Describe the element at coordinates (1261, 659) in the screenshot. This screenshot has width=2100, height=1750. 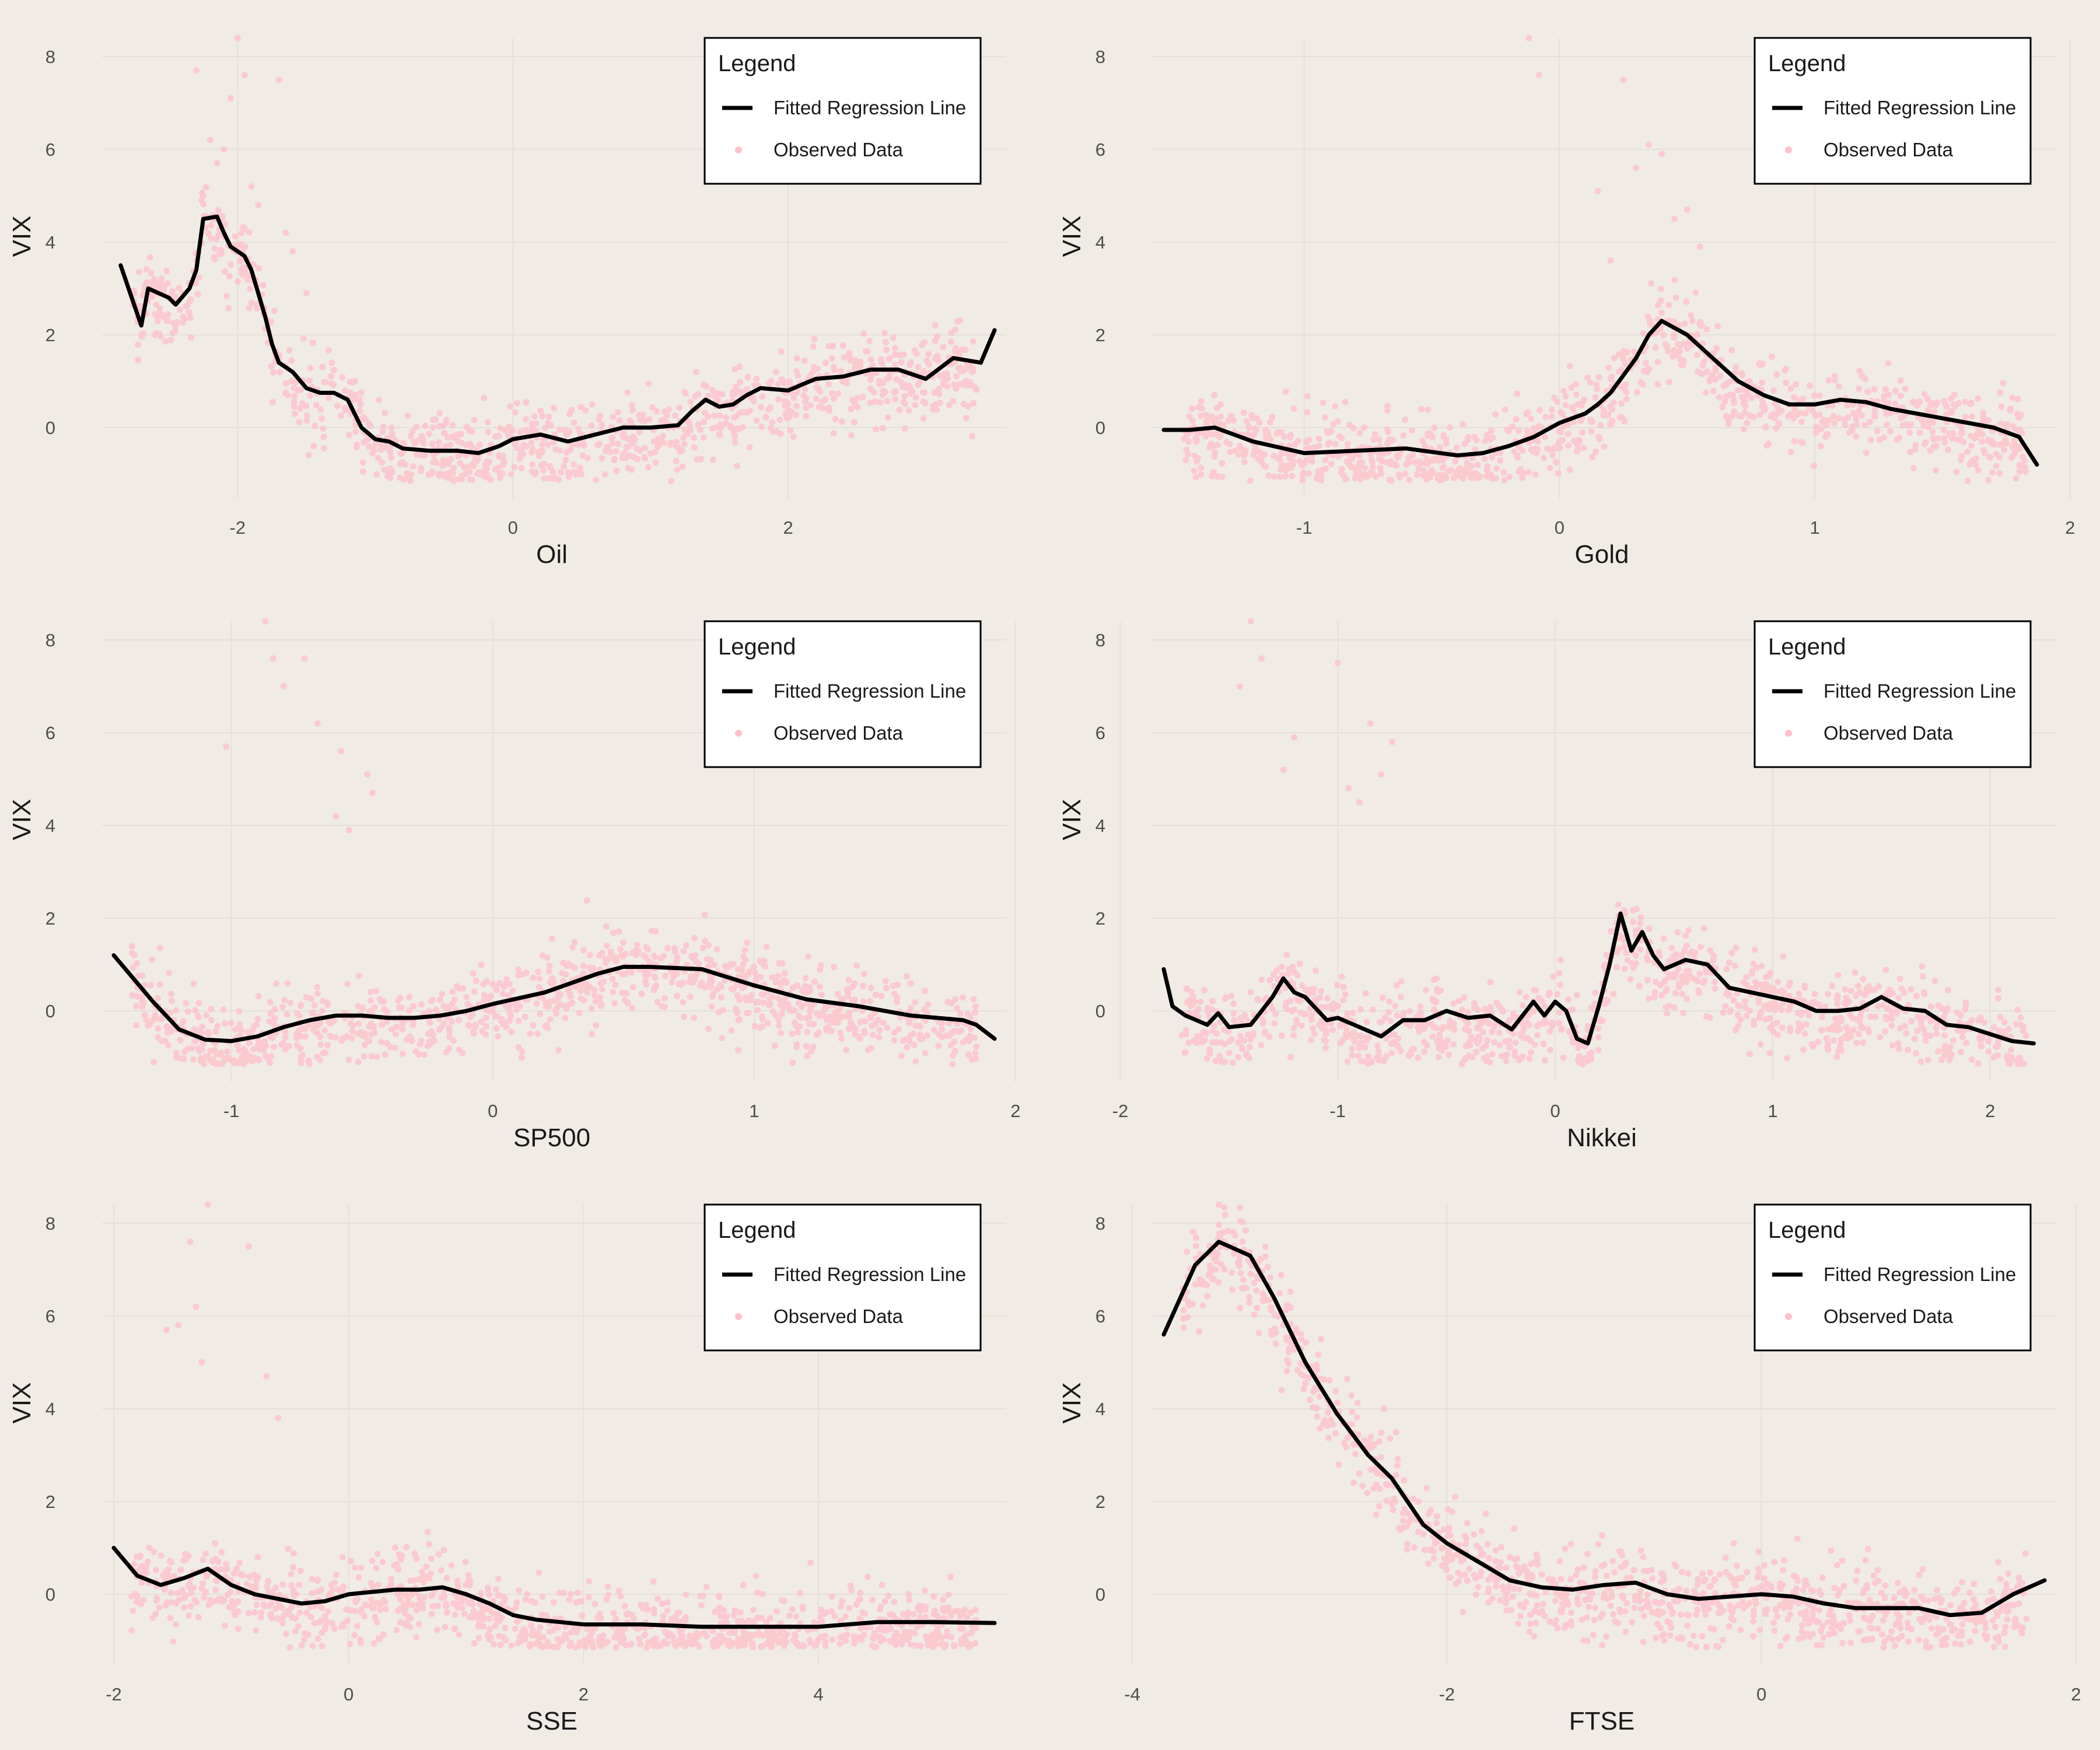
I see `data-point-outlier` at that location.